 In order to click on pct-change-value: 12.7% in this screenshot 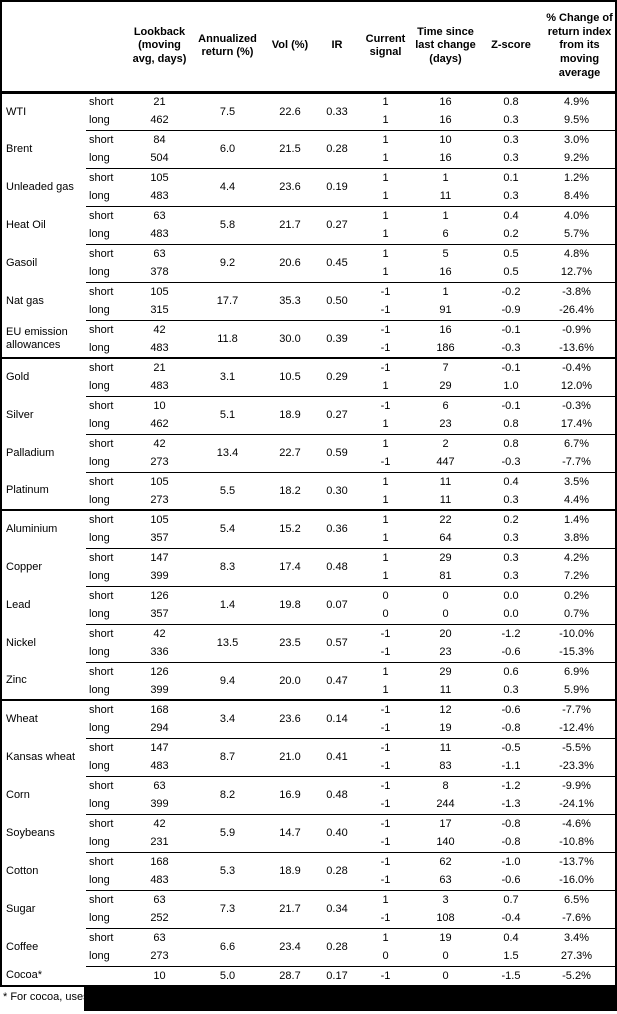, I will do `click(576, 272)`.